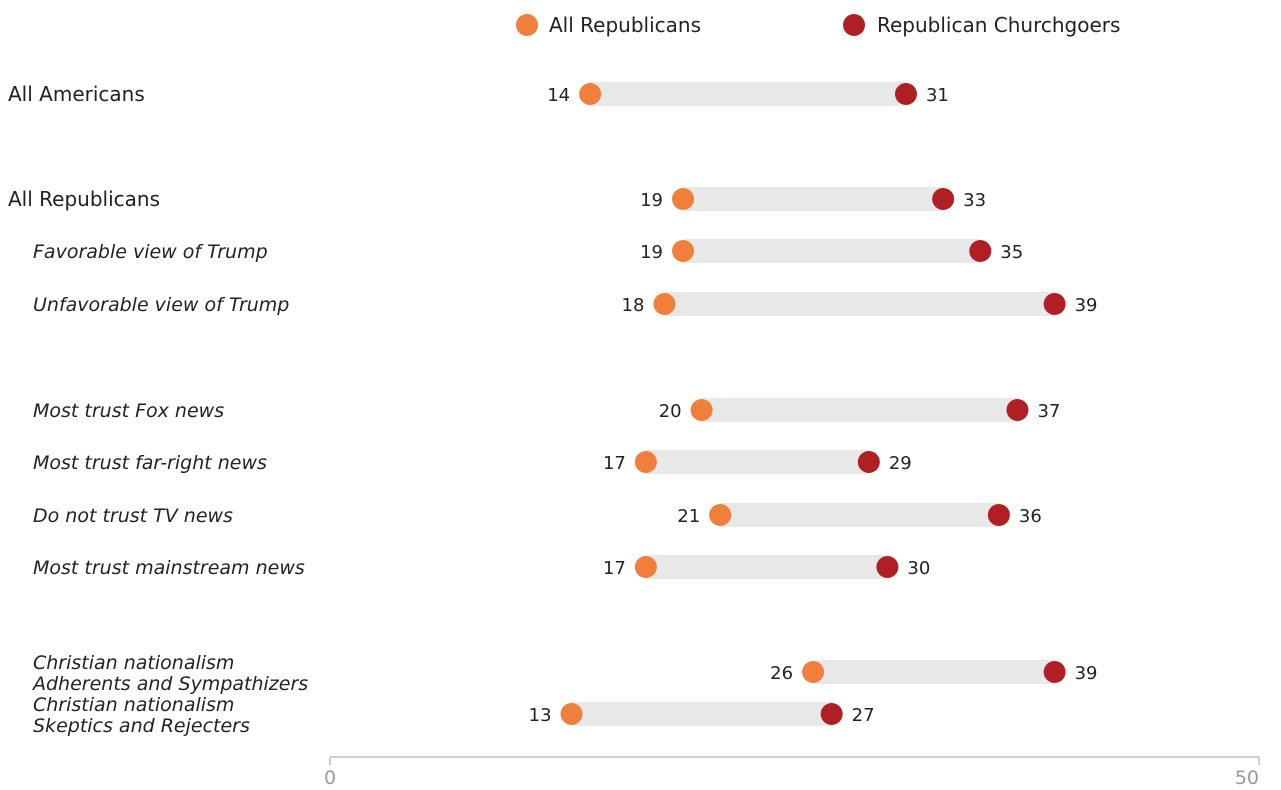 This screenshot has height=790, width=1281. What do you see at coordinates (974, 200) in the screenshot?
I see `value-republican-churchgoers-1: 33` at bounding box center [974, 200].